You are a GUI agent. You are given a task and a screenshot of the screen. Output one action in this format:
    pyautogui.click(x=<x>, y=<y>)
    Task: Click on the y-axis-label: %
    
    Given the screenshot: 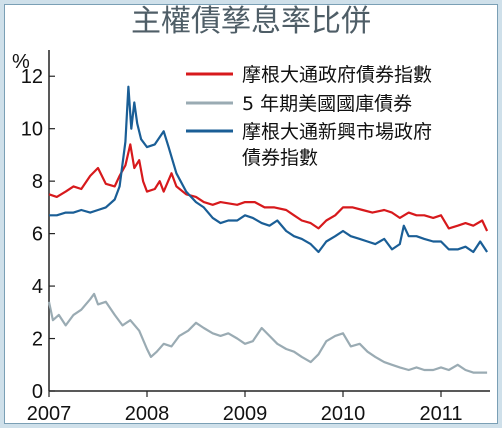 What is the action you would take?
    pyautogui.click(x=21, y=62)
    